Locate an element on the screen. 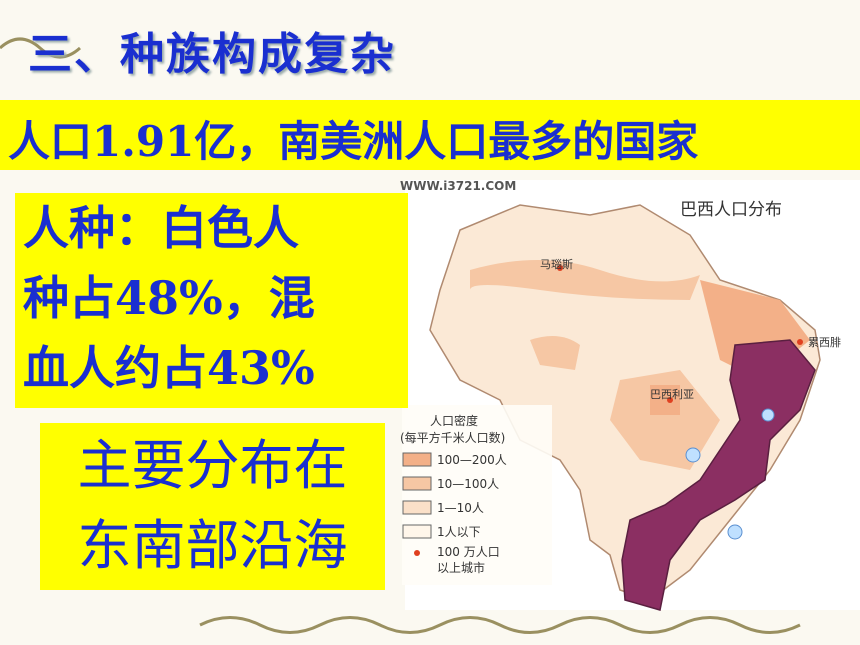 This screenshot has width=860, height=645. legend-label: 1人以下 is located at coordinates (459, 532).